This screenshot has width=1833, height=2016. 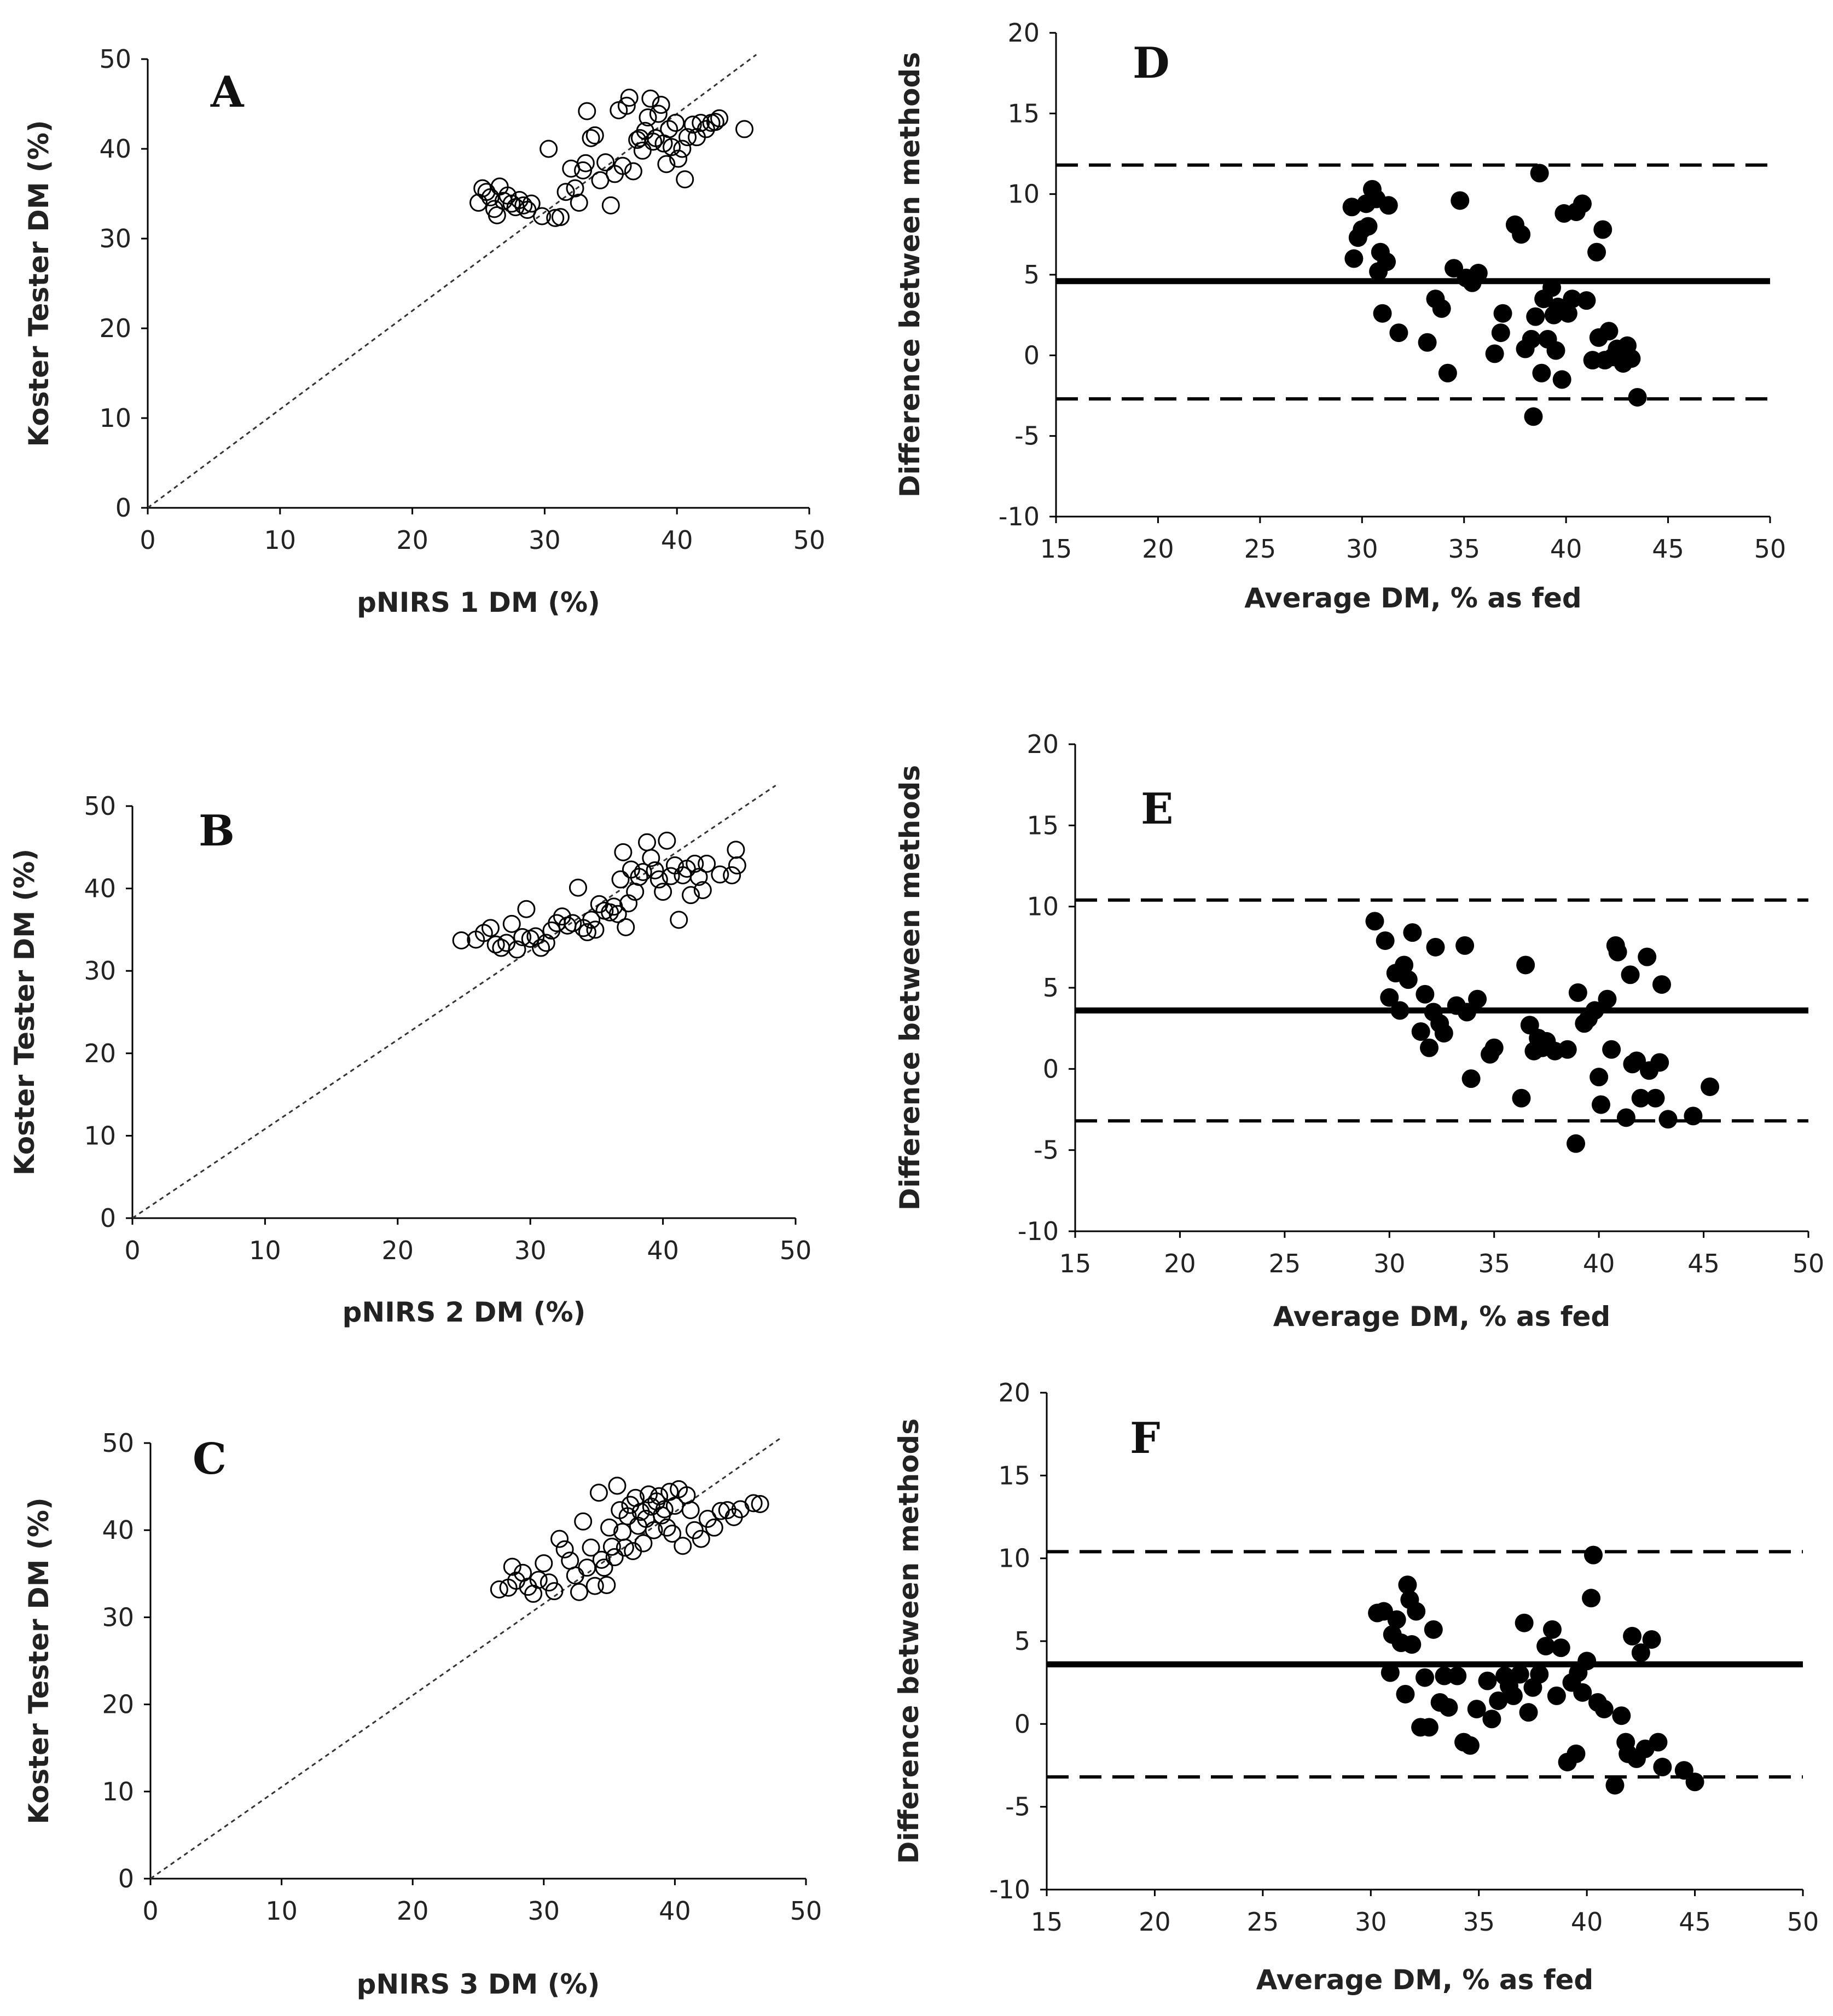 What do you see at coordinates (1464, 549) in the screenshot?
I see `x-tick-label: 35` at bounding box center [1464, 549].